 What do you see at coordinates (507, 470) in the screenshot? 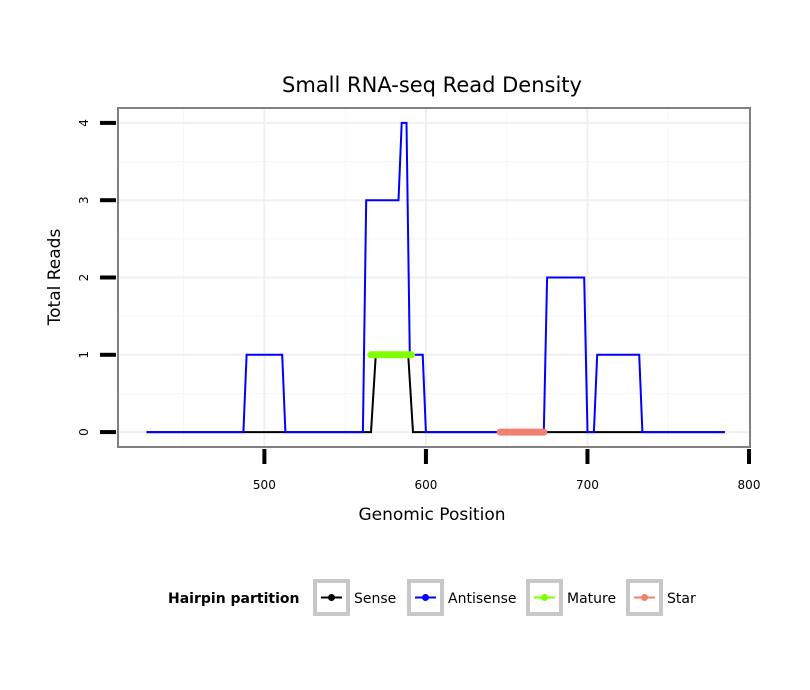
I see `x-axis: 500 600 700 800` at bounding box center [507, 470].